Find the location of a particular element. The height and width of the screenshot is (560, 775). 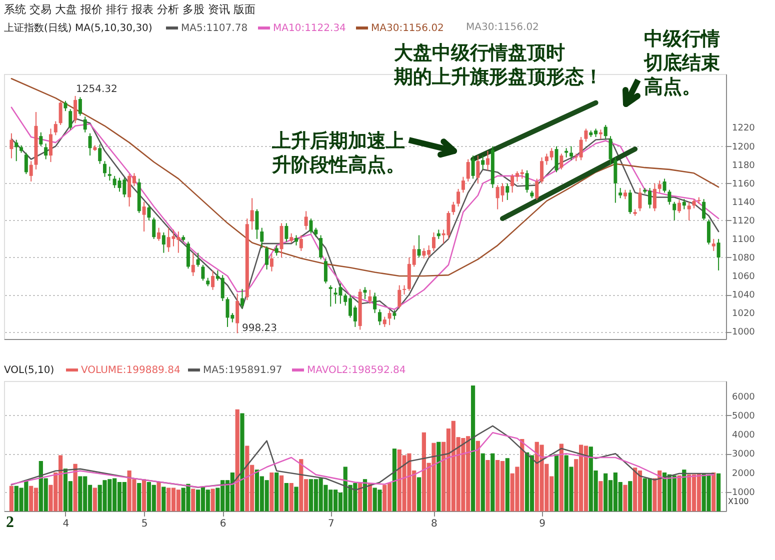

x-tick-label: 7 is located at coordinates (331, 524).